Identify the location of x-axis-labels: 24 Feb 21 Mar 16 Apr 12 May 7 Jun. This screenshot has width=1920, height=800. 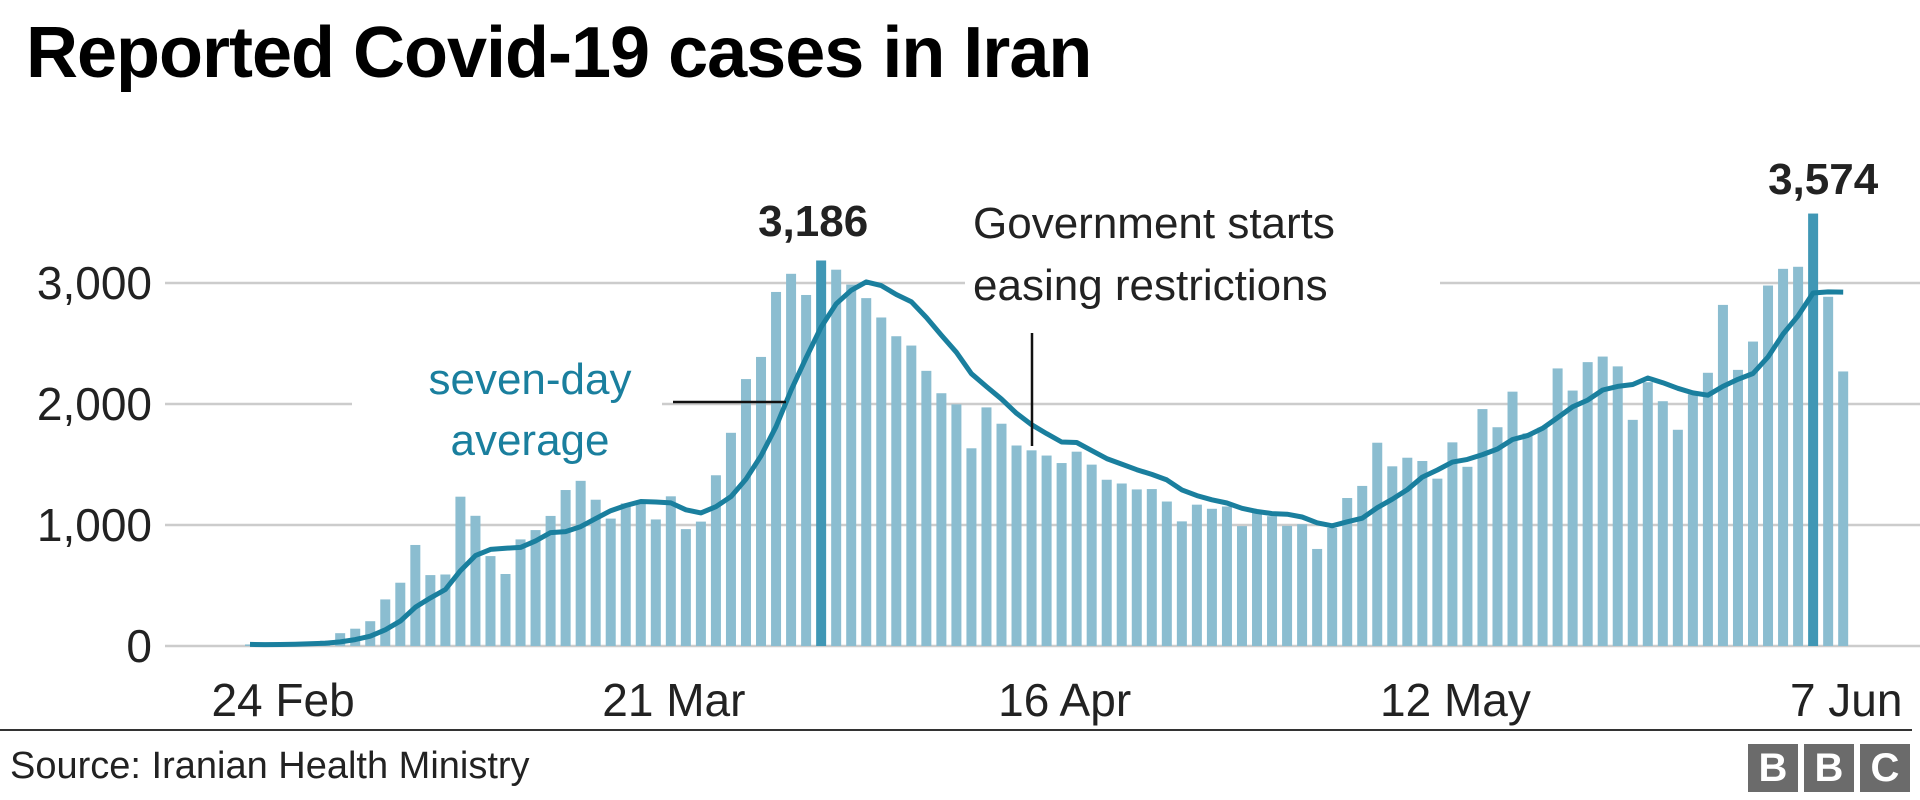
(1056, 700).